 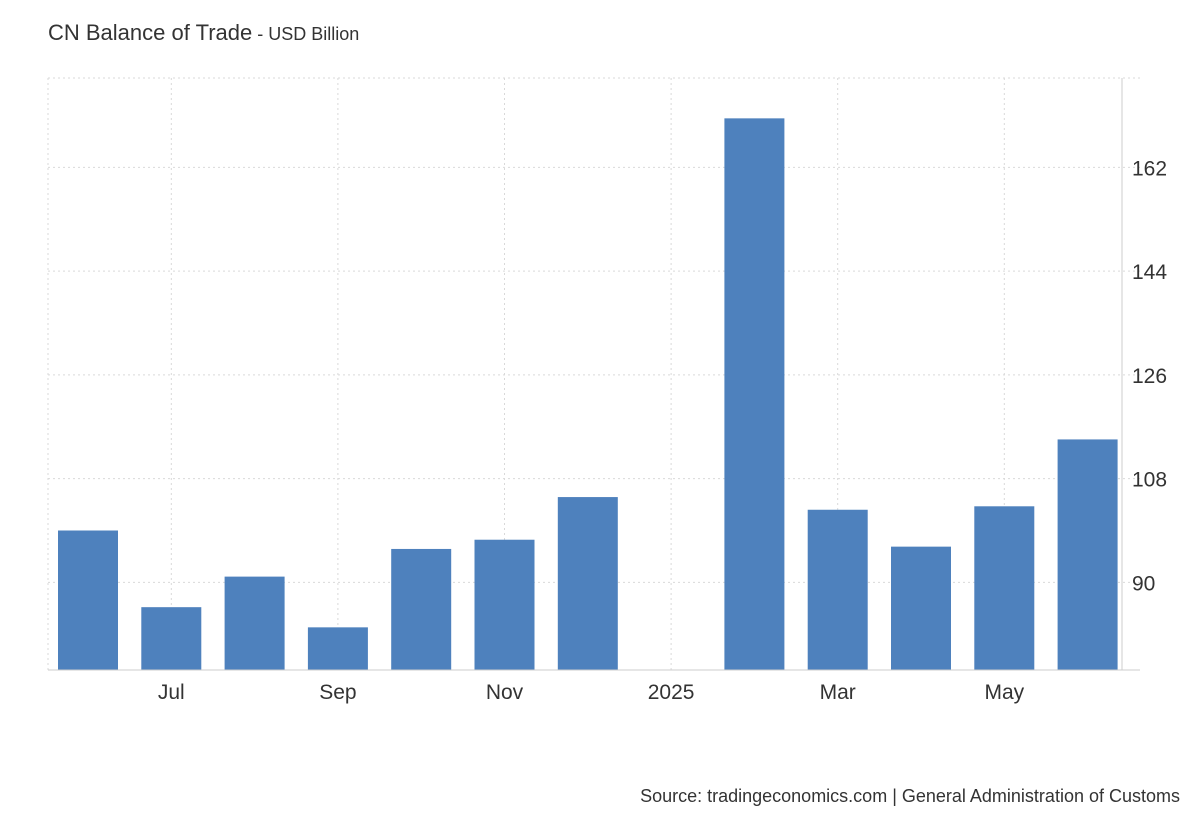 I want to click on x-tick-label: Jul, so click(x=171, y=692).